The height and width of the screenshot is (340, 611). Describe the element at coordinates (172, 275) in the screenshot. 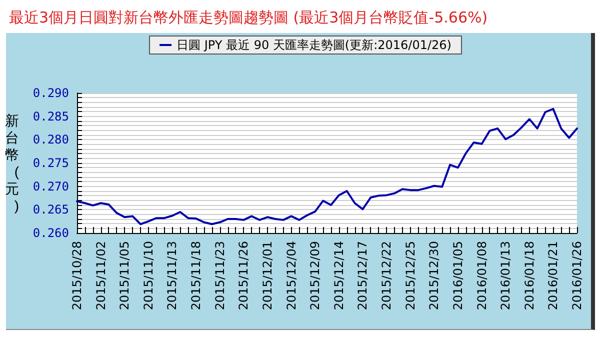

I see `x-tick-label: 2015/11/13` at that location.